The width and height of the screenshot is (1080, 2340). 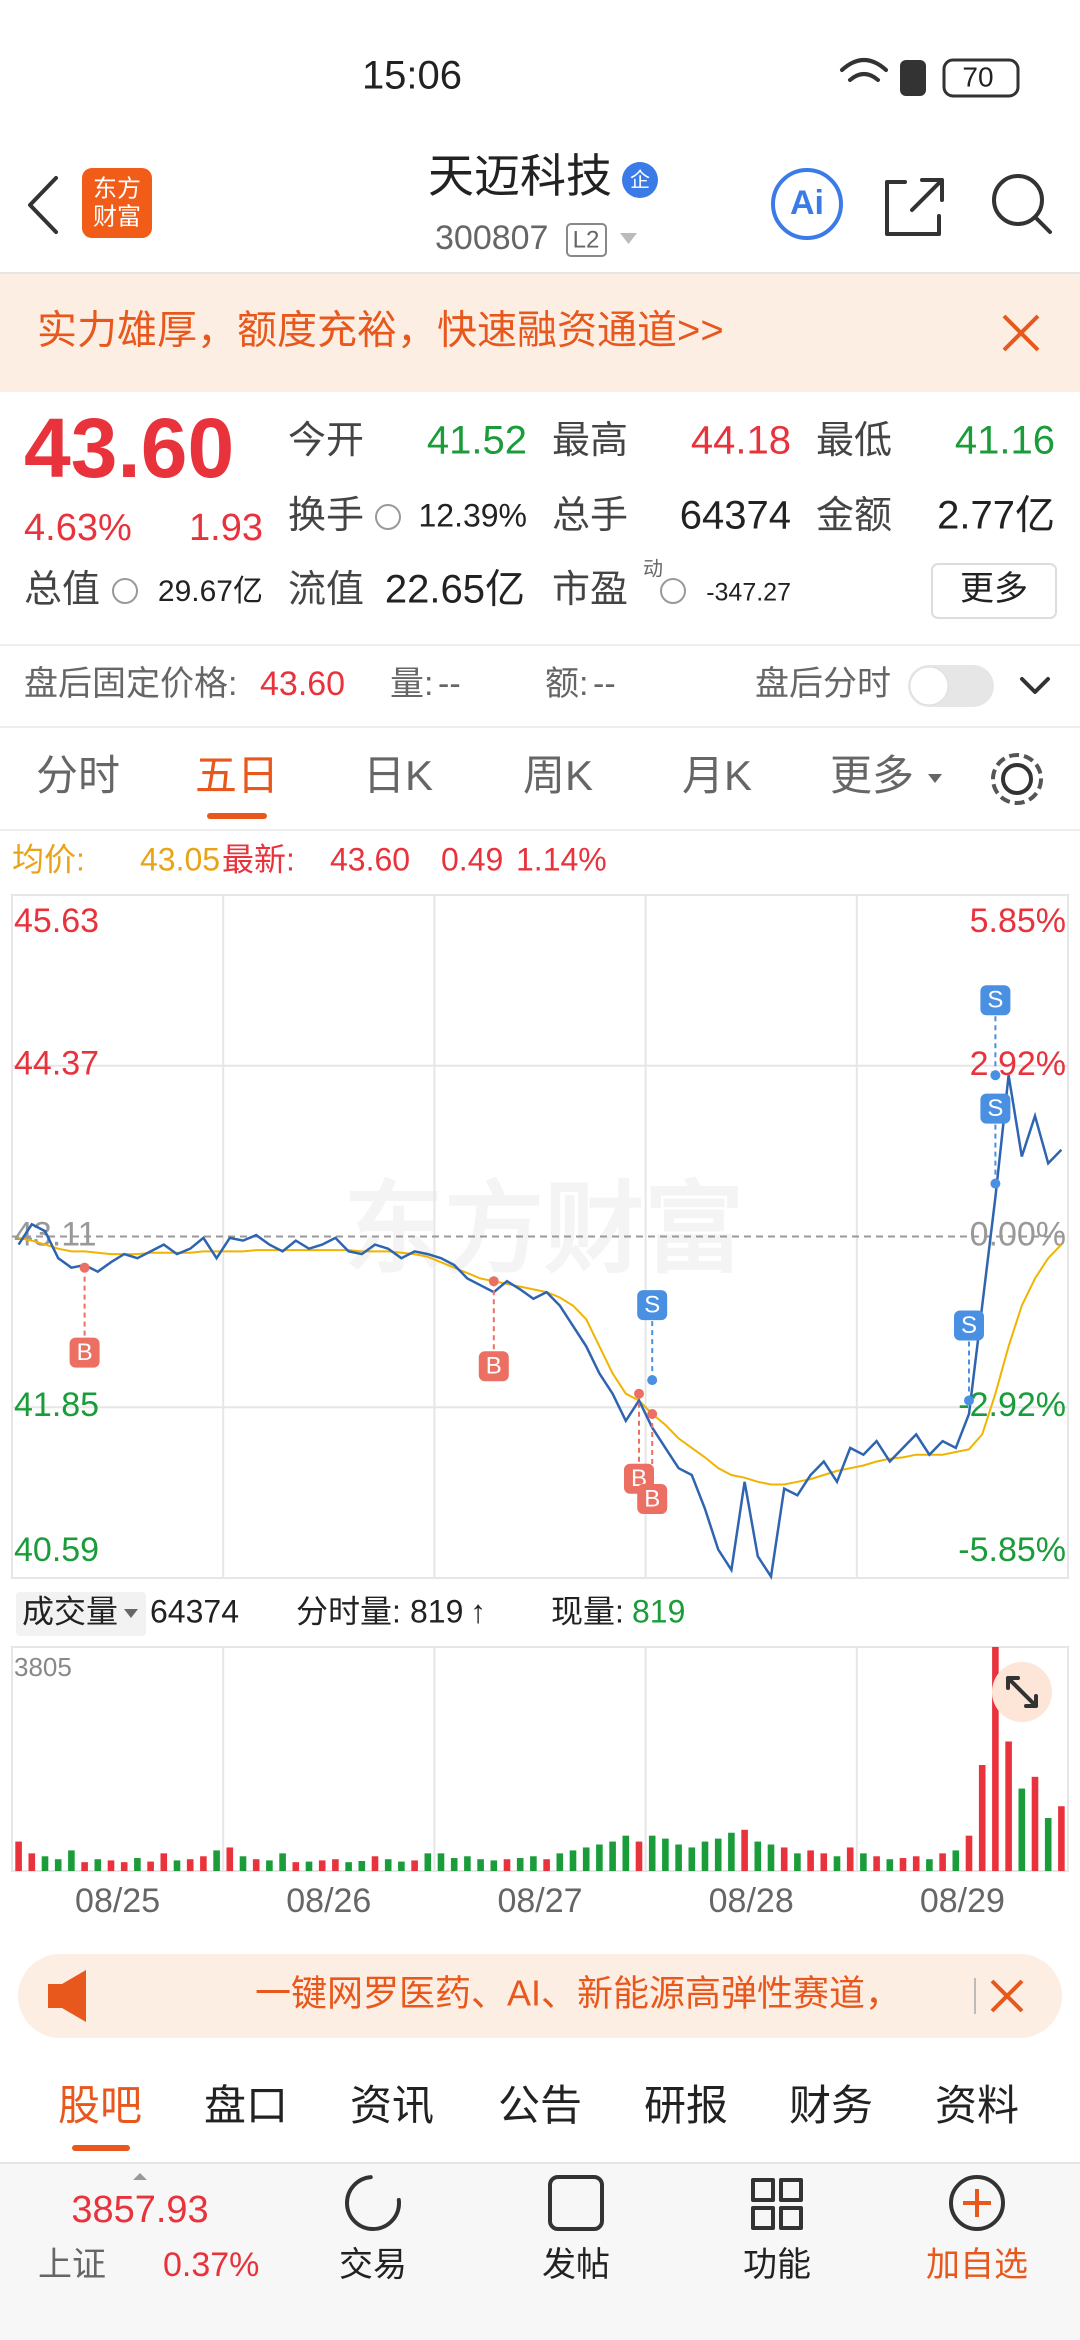 I want to click on field-label: 换手, so click(x=326, y=516).